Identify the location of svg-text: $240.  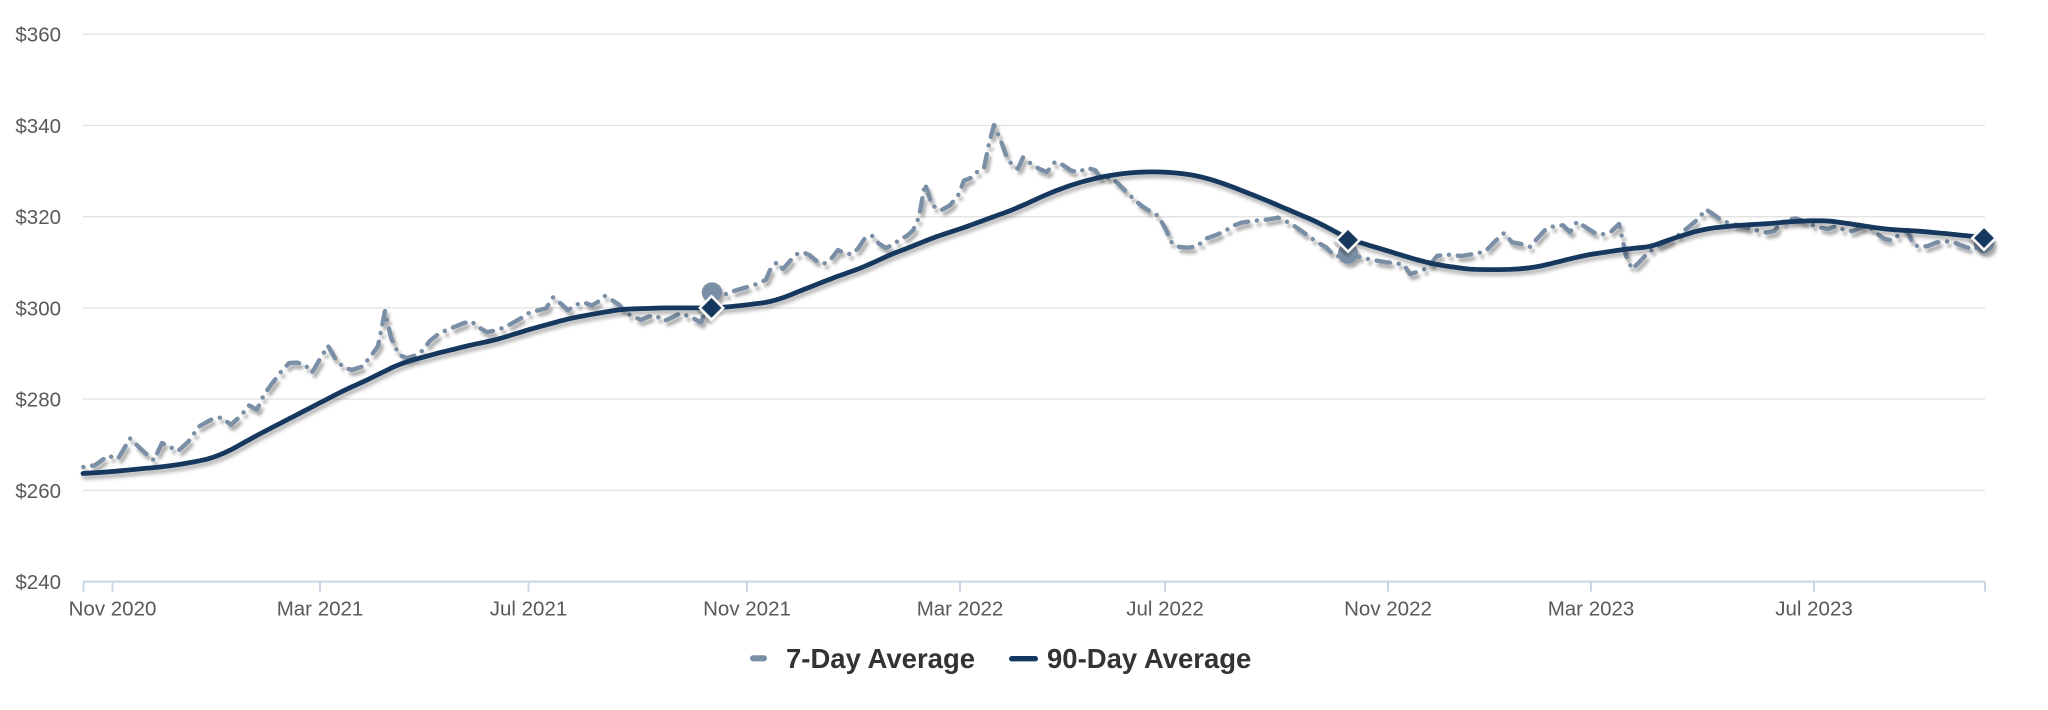
(38, 582).